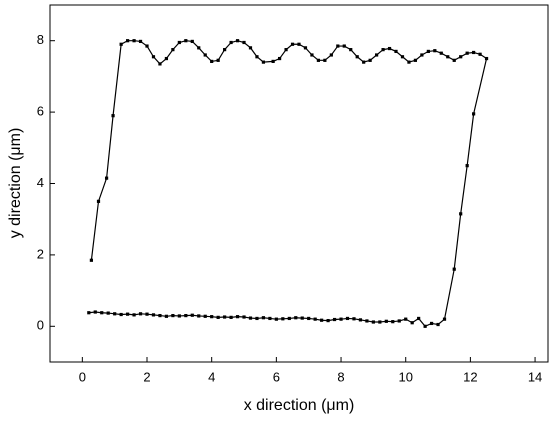  Describe the element at coordinates (405, 376) in the screenshot. I see `x-tick-label: 10` at that location.